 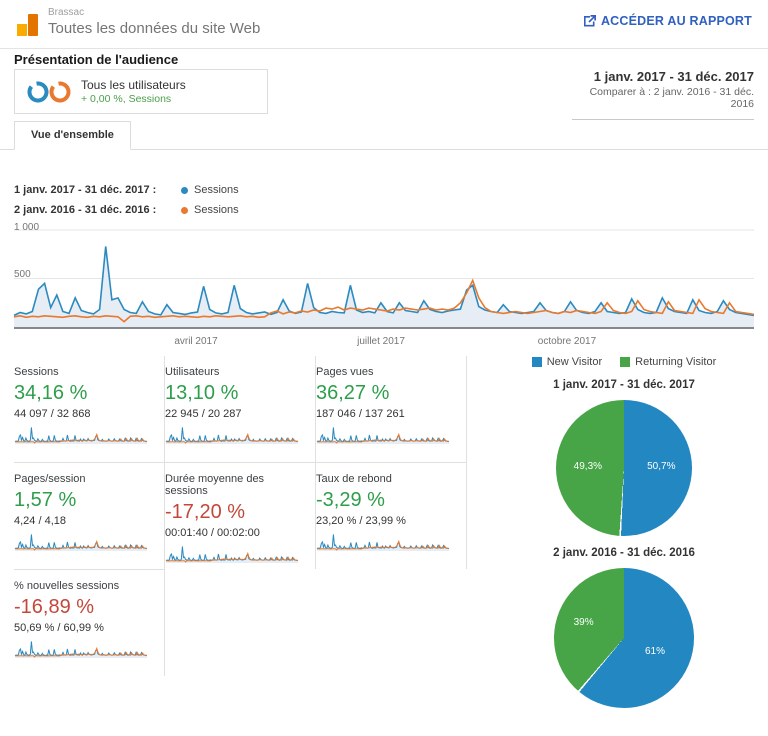 I want to click on pie-slice-label-blue: 50,7%, so click(x=661, y=467).